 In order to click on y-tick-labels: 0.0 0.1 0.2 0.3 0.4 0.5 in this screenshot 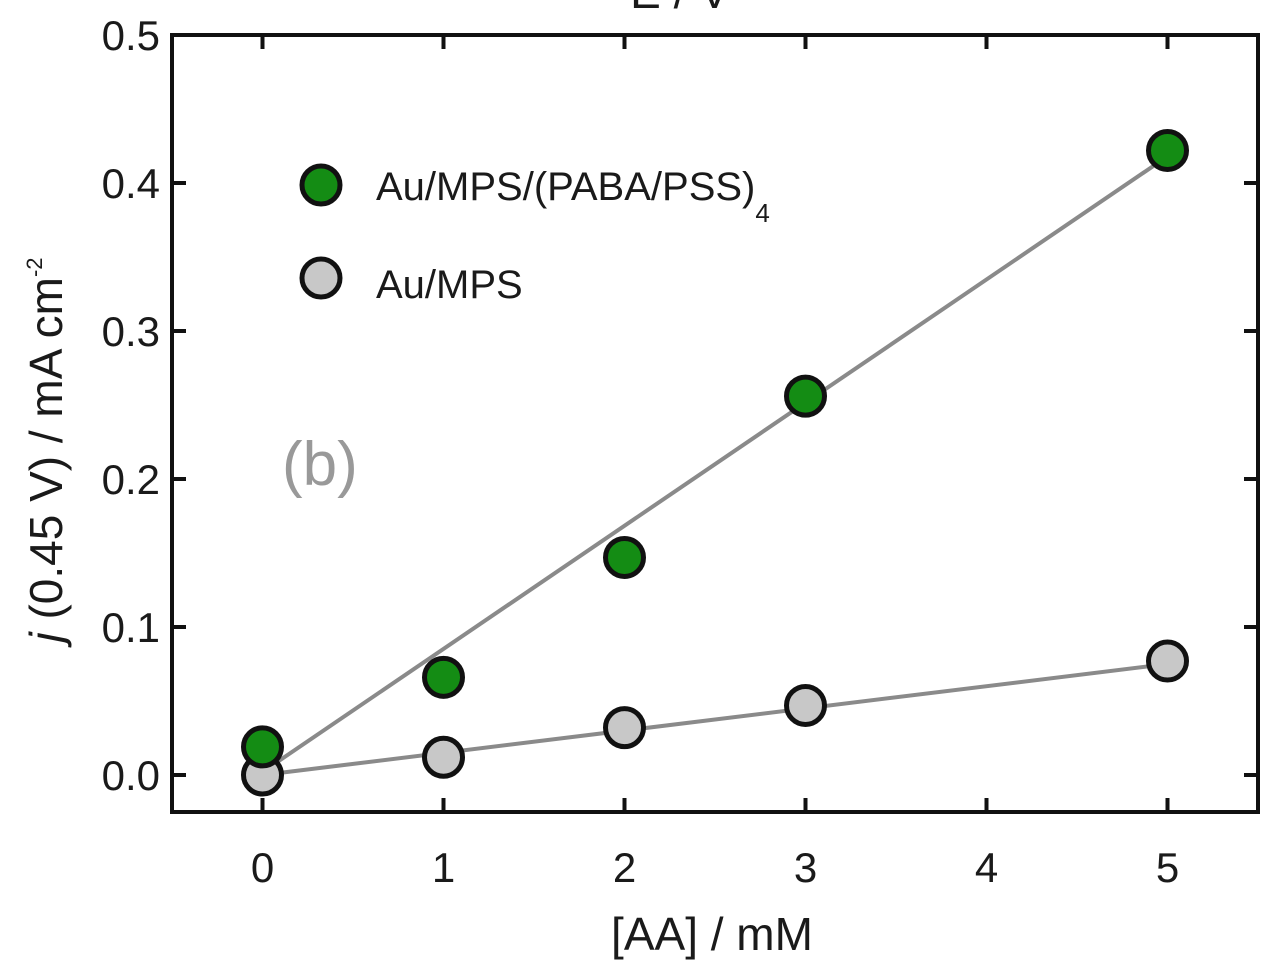, I will do `click(131, 405)`.